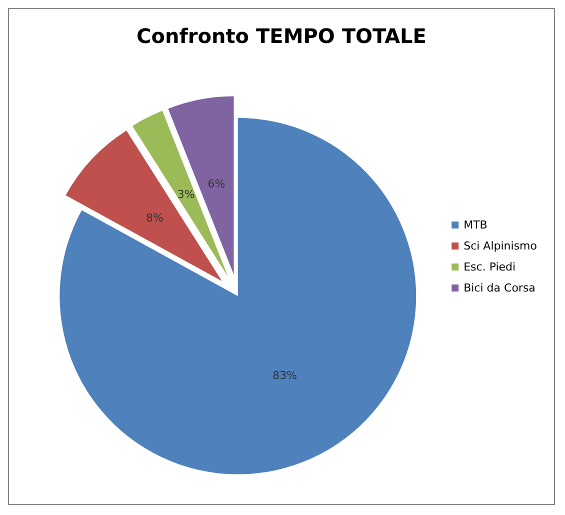  Describe the element at coordinates (501, 246) in the screenshot. I see `legend-label: Sci Alpinismo` at that location.